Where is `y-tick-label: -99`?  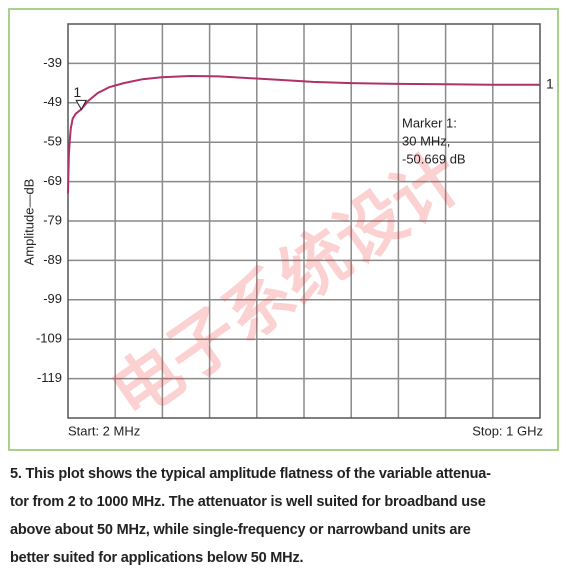
y-tick-label: -99 is located at coordinates (52, 298).